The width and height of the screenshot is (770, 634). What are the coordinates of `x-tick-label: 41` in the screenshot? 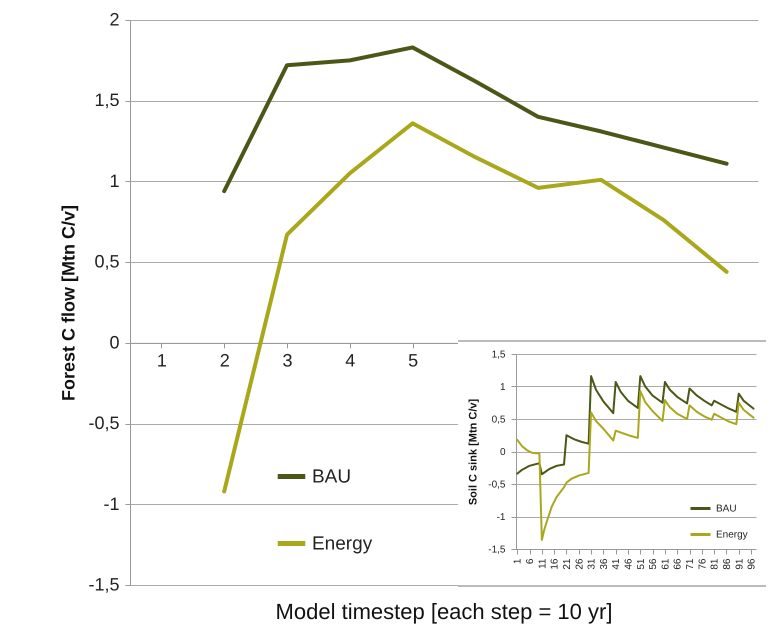 It's located at (616, 564).